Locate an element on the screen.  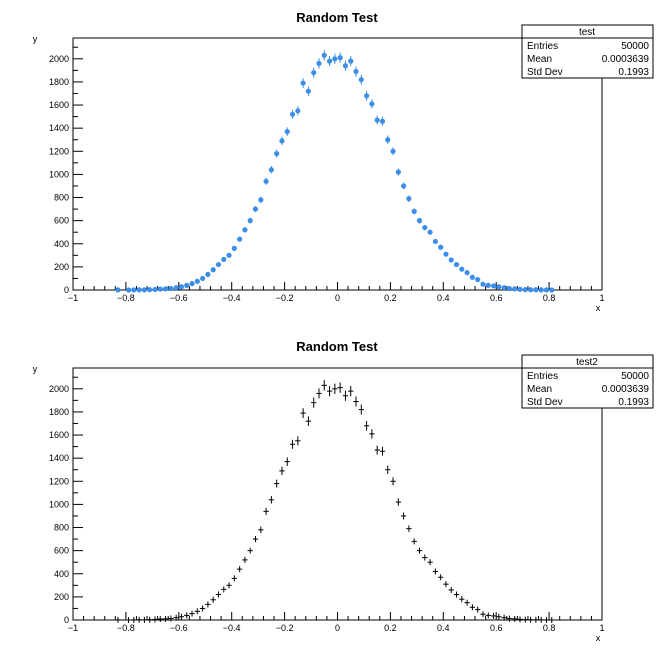
y-axis: 0 200 400 600 800 1000 1200 1400 1600 1800 2000 is located at coordinates (66, 170).